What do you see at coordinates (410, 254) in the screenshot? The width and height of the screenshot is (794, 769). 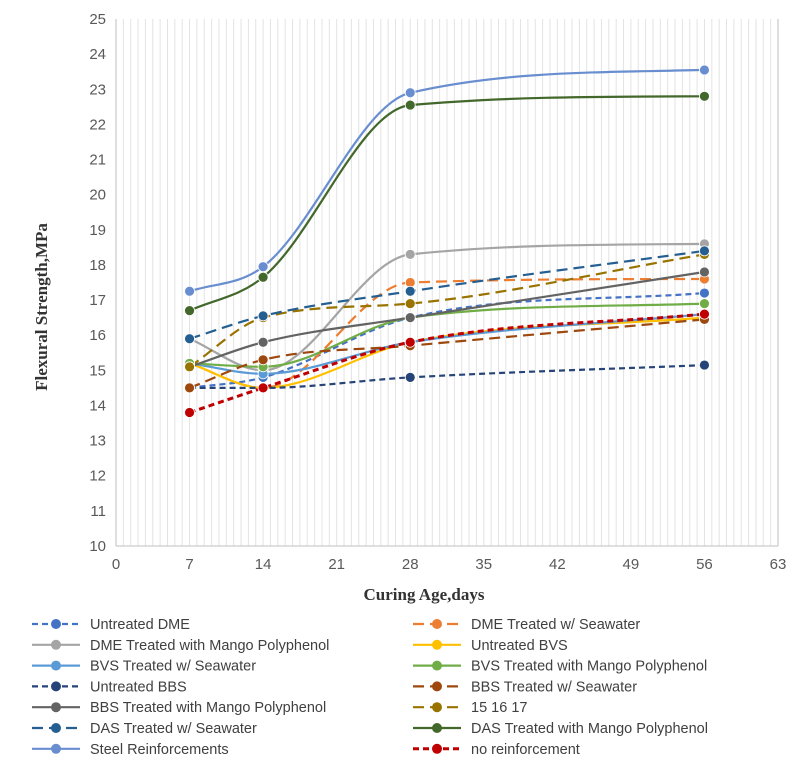 I see `data-point-dme-treated-with-mango-polyphenol` at bounding box center [410, 254].